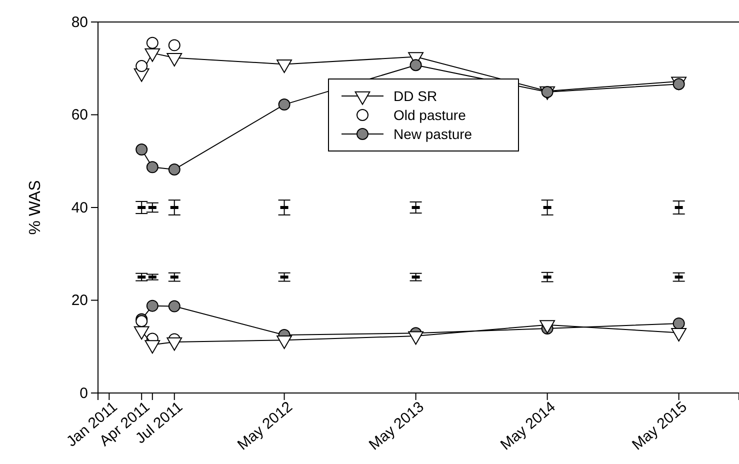 This screenshot has width=739, height=464. What do you see at coordinates (430, 115) in the screenshot?
I see `legend-label: Old pasture` at bounding box center [430, 115].